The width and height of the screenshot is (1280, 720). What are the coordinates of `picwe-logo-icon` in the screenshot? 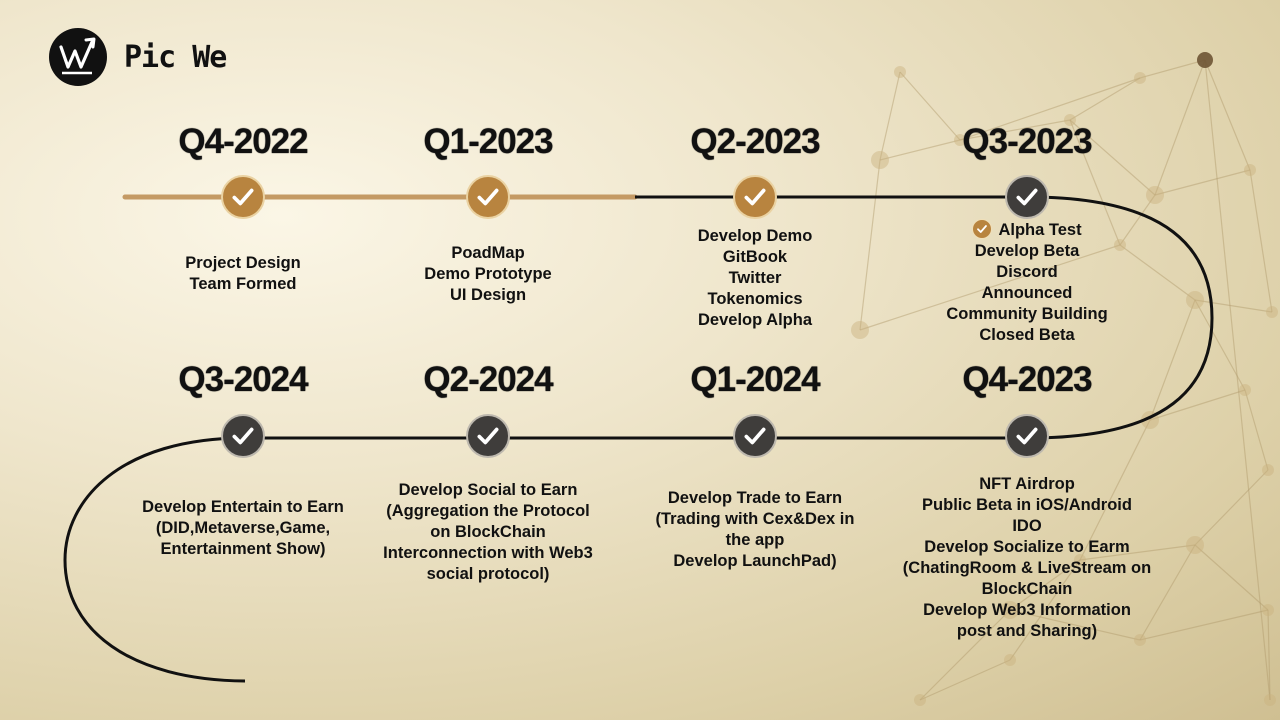 It's located at (78, 57).